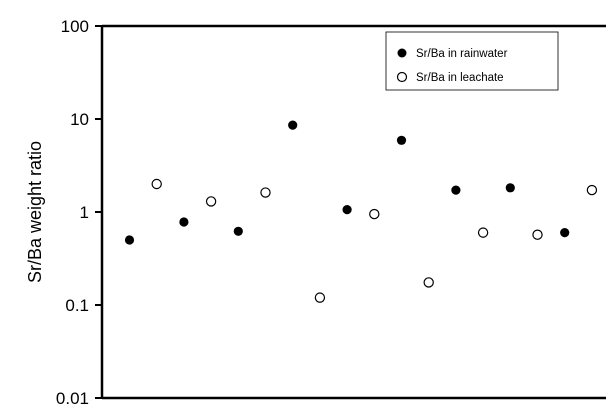 Image resolution: width=606 pixels, height=406 pixels. What do you see at coordinates (72, 397) in the screenshot?
I see `y-tick-label: 0.01` at bounding box center [72, 397].